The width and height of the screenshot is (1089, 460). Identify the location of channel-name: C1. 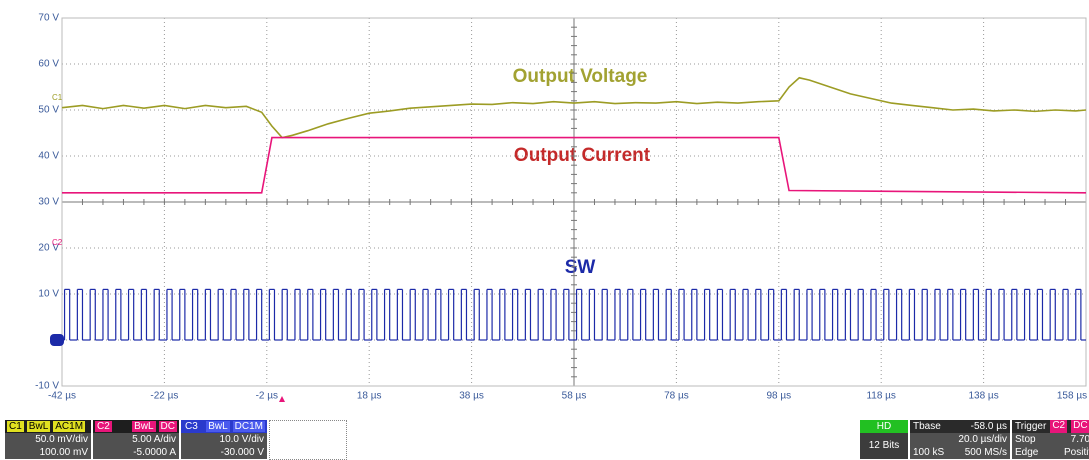
(15, 426).